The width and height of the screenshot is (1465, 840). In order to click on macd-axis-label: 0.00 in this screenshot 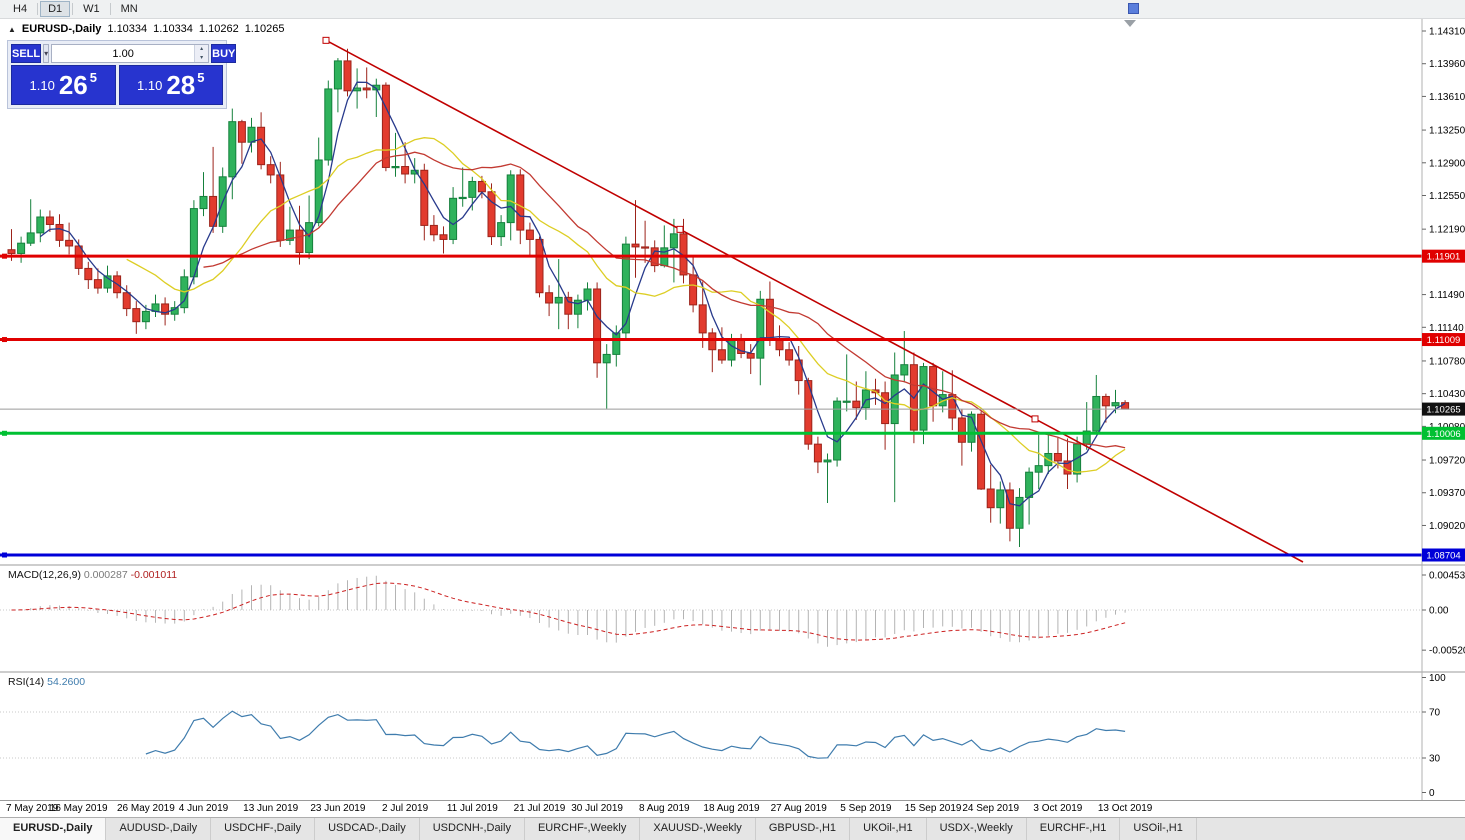, I will do `click(1439, 611)`.